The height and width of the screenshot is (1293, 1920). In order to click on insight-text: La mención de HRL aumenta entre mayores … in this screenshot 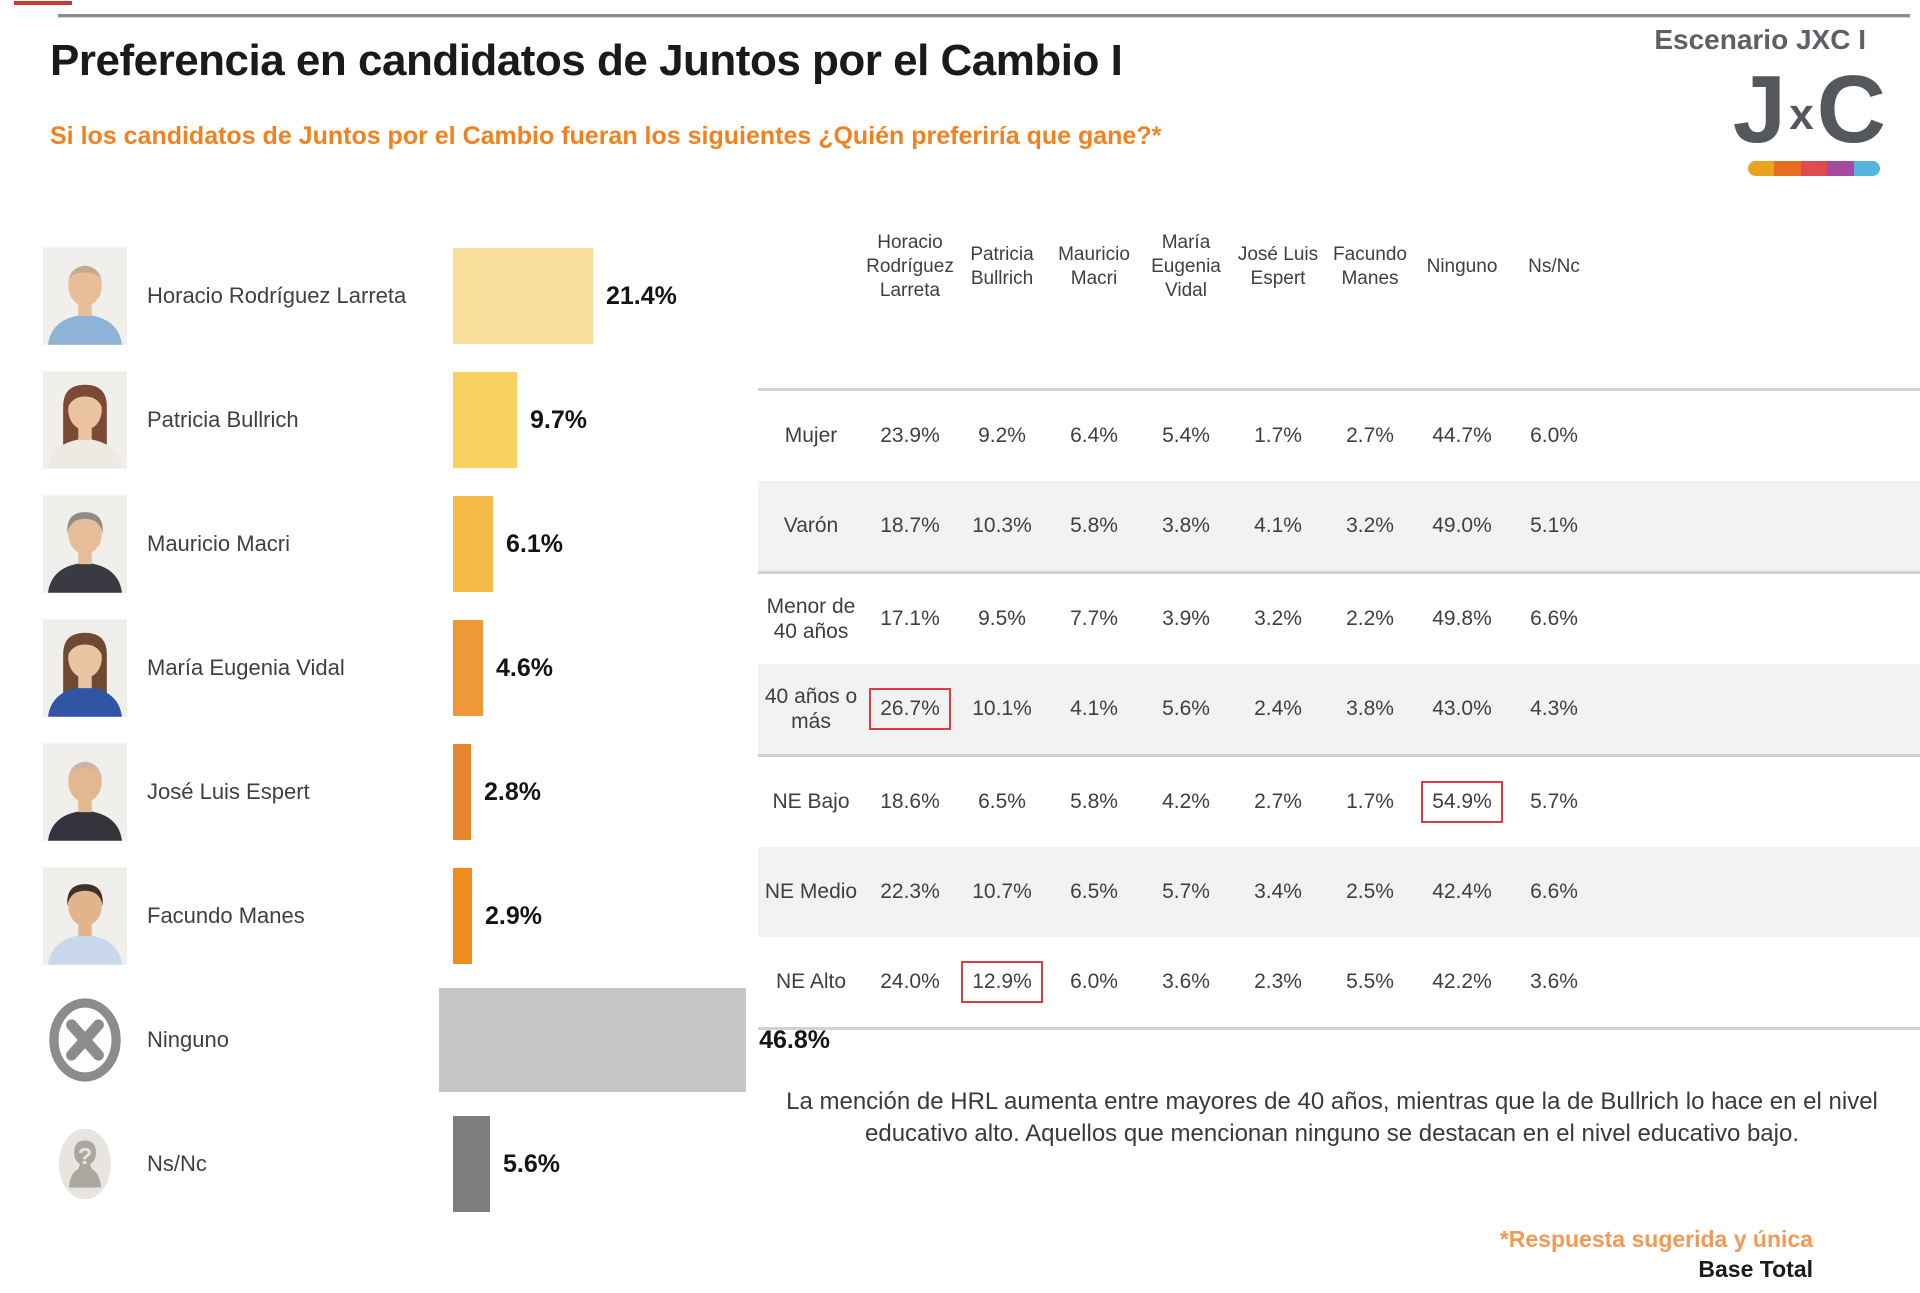, I will do `click(1332, 1117)`.